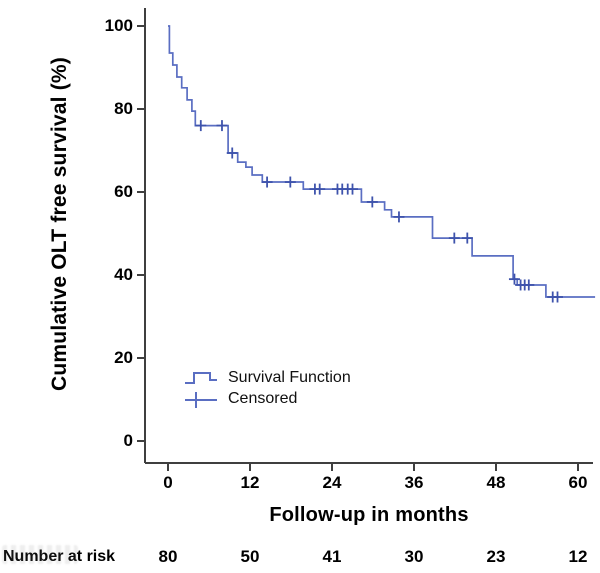 The height and width of the screenshot is (573, 600). I want to click on number-at-risk-value: 23, so click(496, 556).